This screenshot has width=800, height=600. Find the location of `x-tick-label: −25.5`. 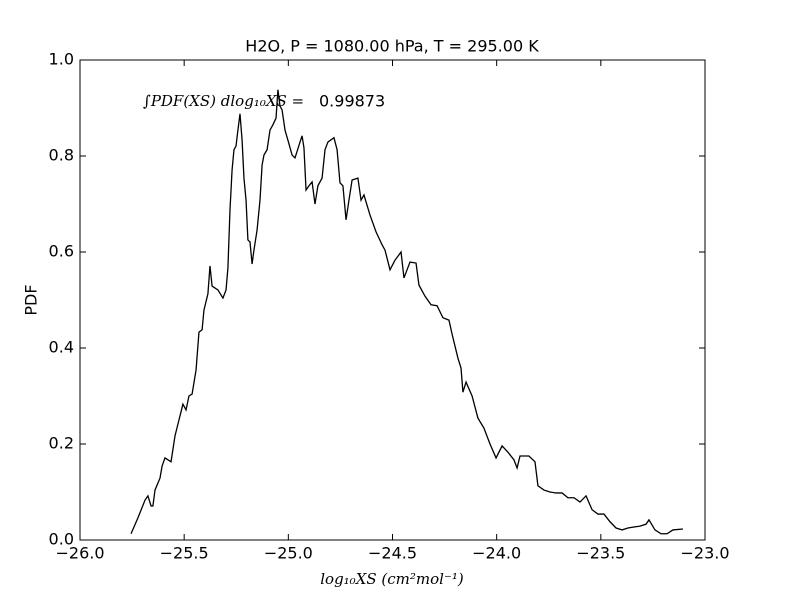

x-tick-label: −25.5 is located at coordinates (184, 553).